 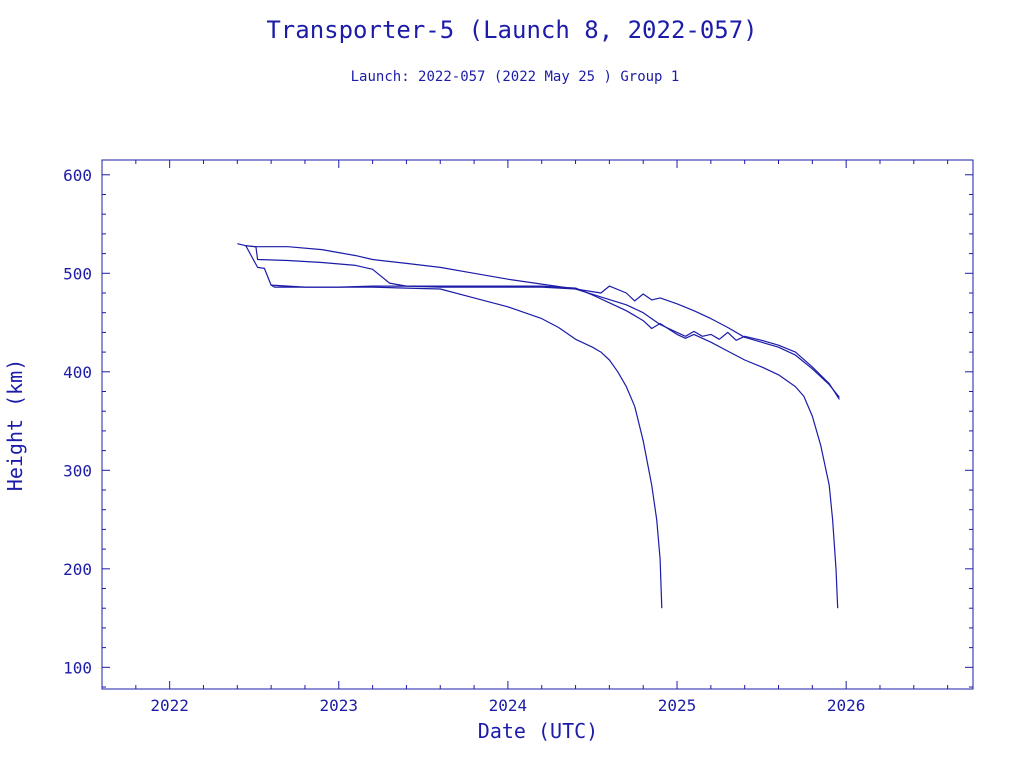 I want to click on y-tick-label: 500, so click(x=77, y=273).